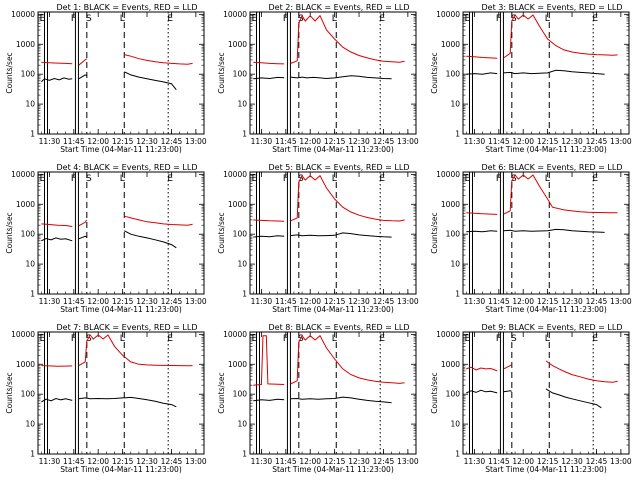  I want to click on panel-title: Det 8: BLACK = Events, RED = LLD, so click(339, 327).